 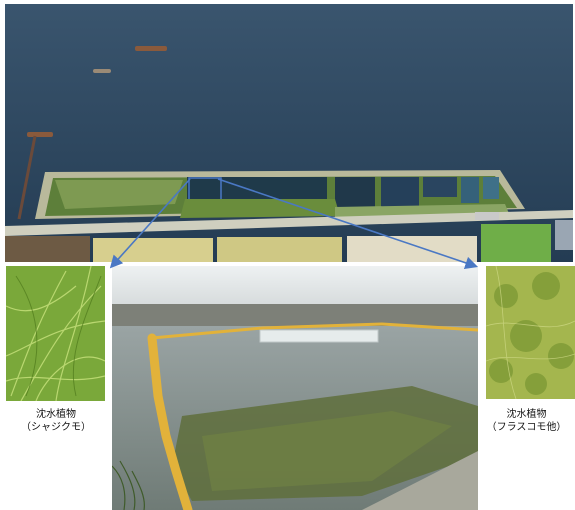 What do you see at coordinates (27, 177) in the screenshot?
I see `pier` at bounding box center [27, 177].